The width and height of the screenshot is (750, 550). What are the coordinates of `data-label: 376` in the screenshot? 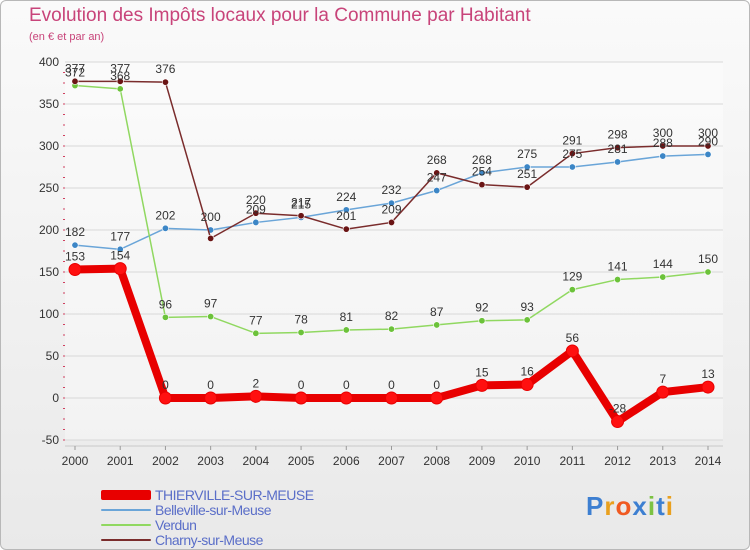 It's located at (165, 69).